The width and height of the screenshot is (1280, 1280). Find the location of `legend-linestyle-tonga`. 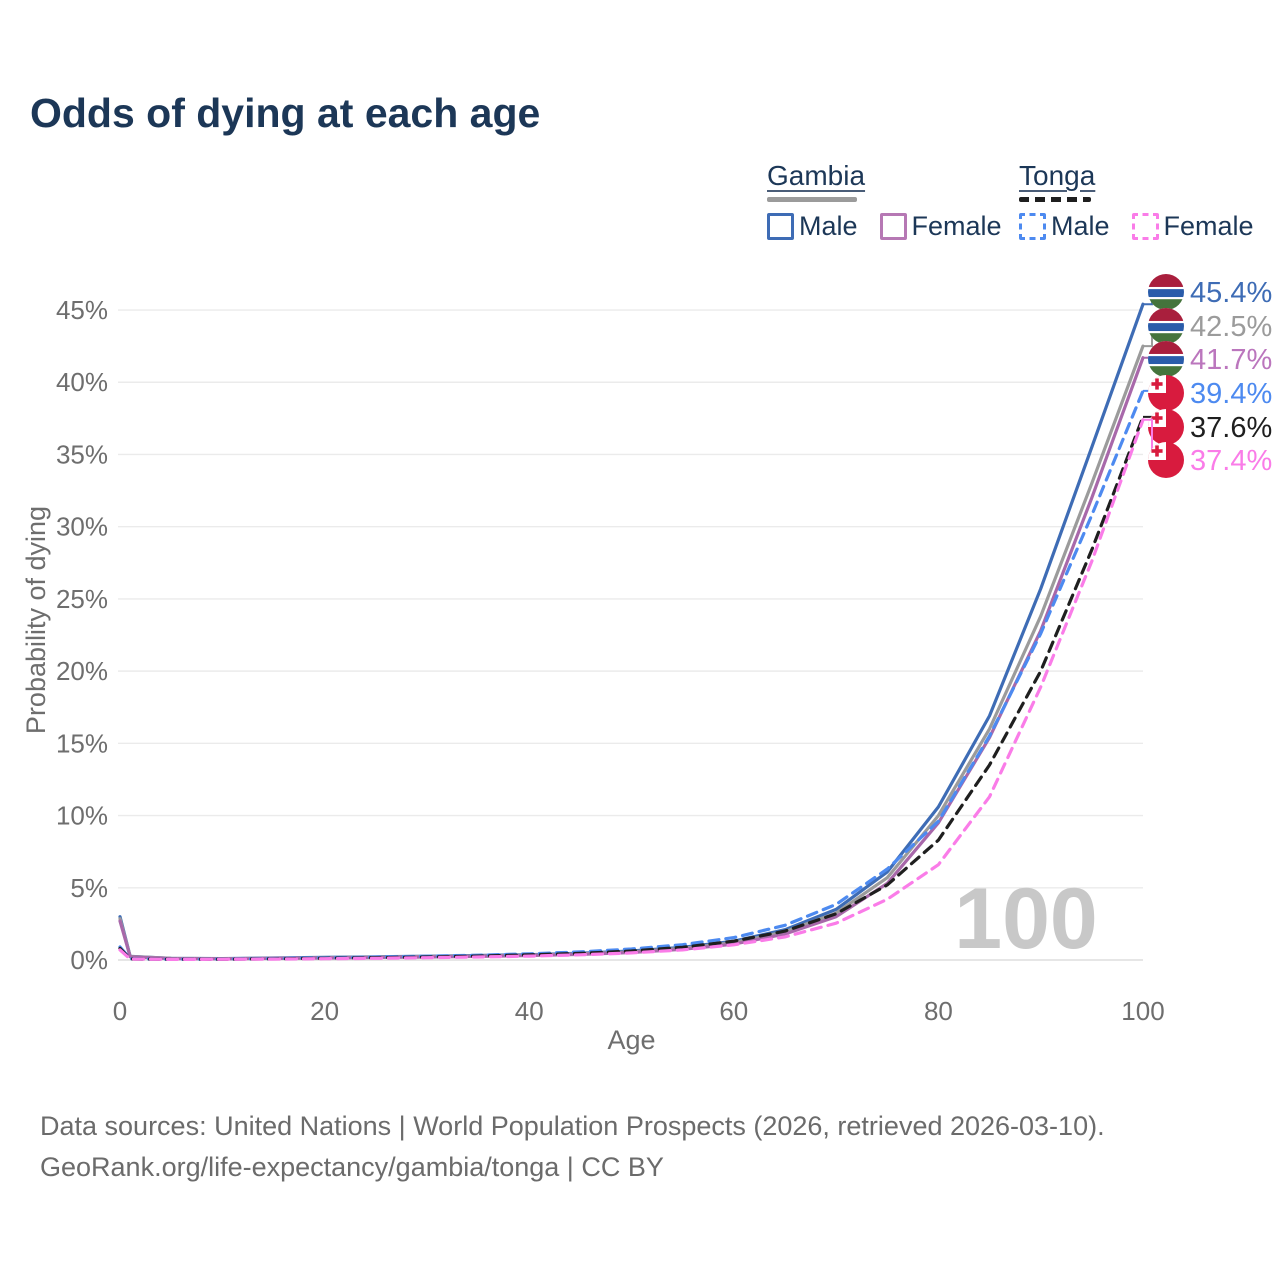

legend-linestyle-tonga is located at coordinates (1055, 199).